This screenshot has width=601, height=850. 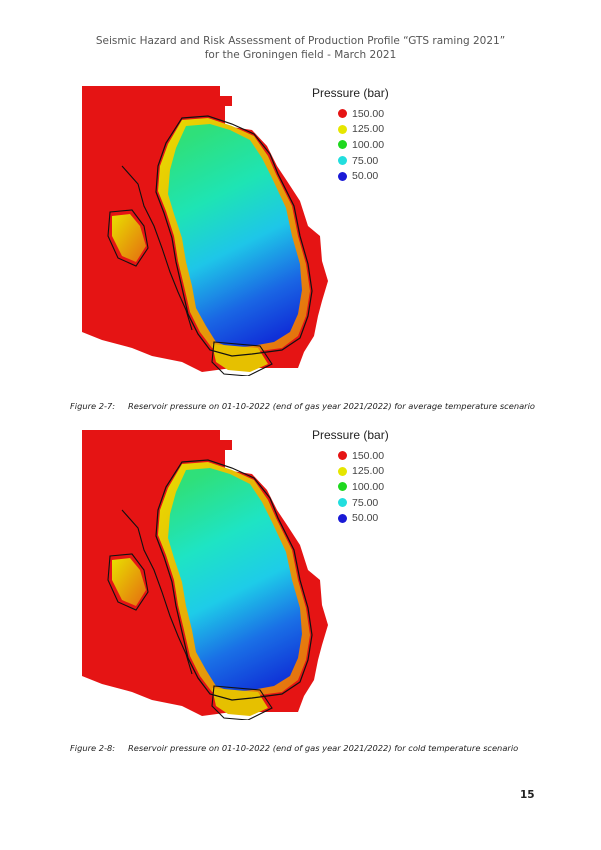 I want to click on page-number: 15, so click(x=527, y=795).